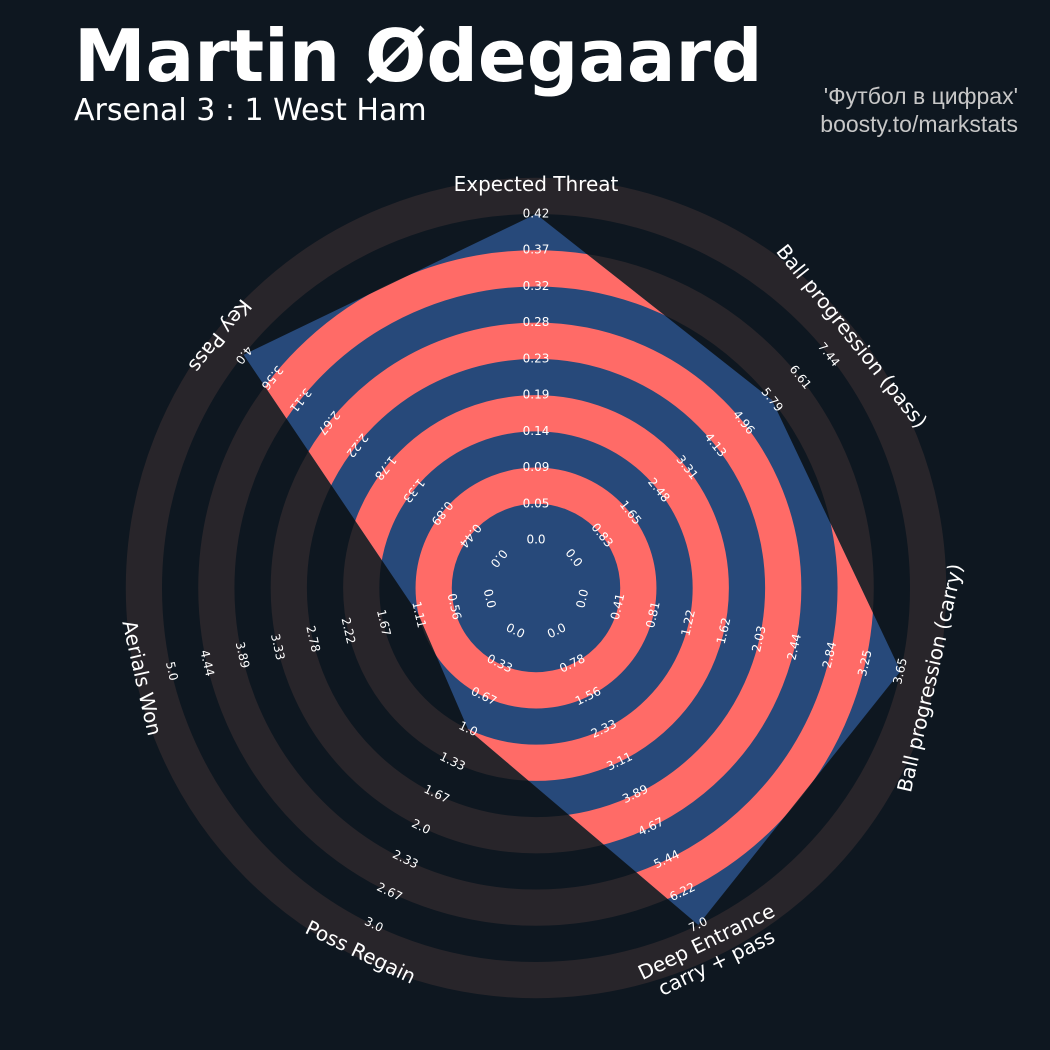  What do you see at coordinates (536, 250) in the screenshot?
I see `tick-label: 0.37` at bounding box center [536, 250].